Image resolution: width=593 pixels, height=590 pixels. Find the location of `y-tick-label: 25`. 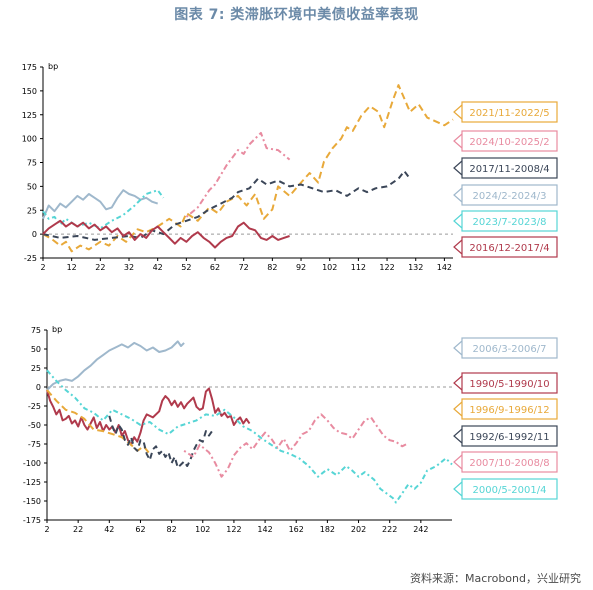

y-tick-label: 25 is located at coordinates (36, 368).